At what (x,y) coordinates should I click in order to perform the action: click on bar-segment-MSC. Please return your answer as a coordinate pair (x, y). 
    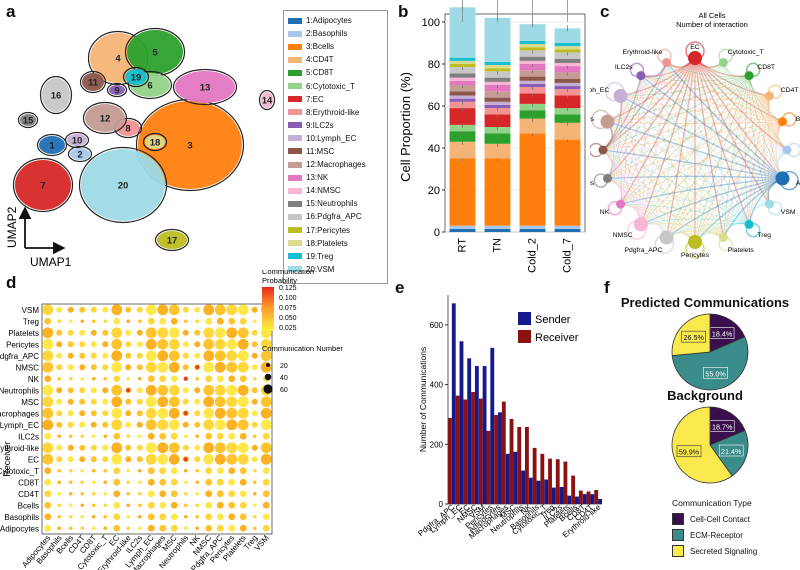
    Looking at the image, I should click on (497, 99).